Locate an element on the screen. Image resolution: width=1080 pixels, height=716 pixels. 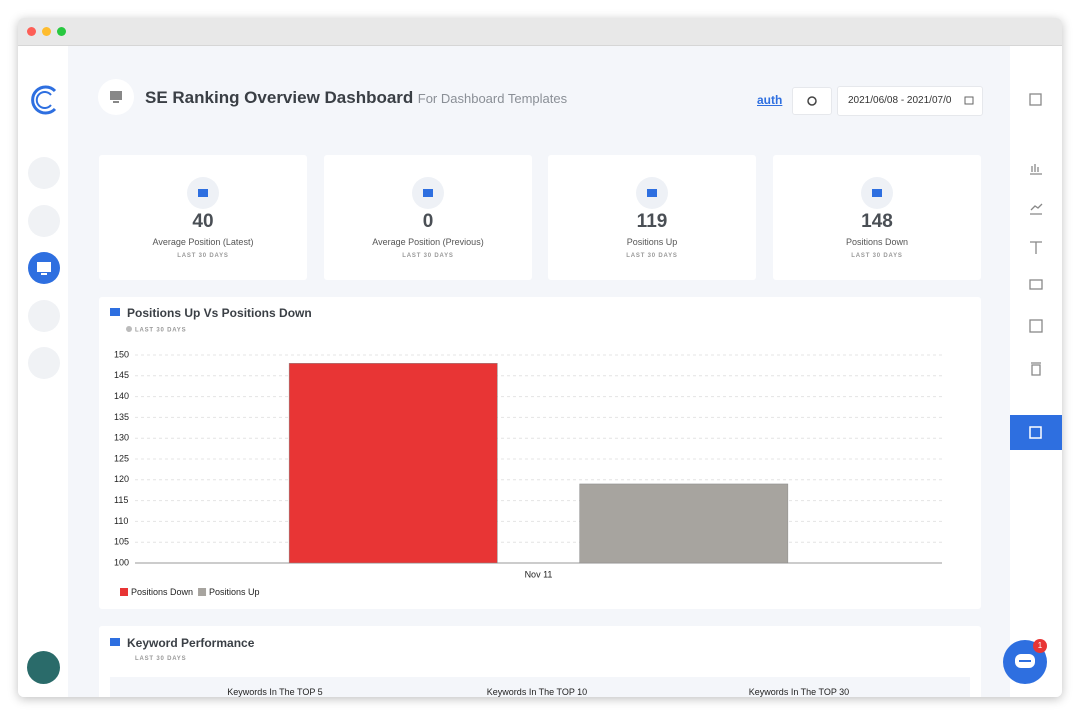
keyword-column-header: Keywords In The TOP 30 is located at coordinates (799, 692).